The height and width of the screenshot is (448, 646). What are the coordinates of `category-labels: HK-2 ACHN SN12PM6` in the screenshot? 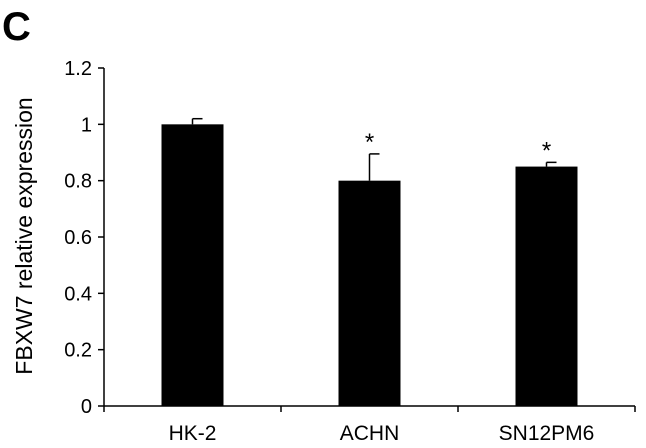 It's located at (382, 433).